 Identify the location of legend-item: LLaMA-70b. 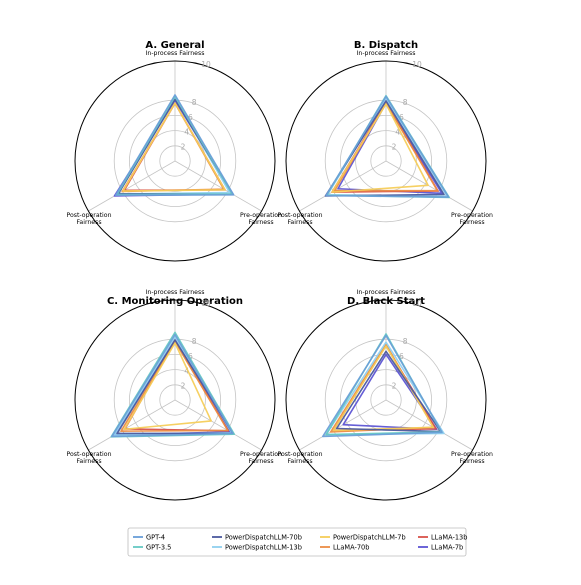
(344, 547).